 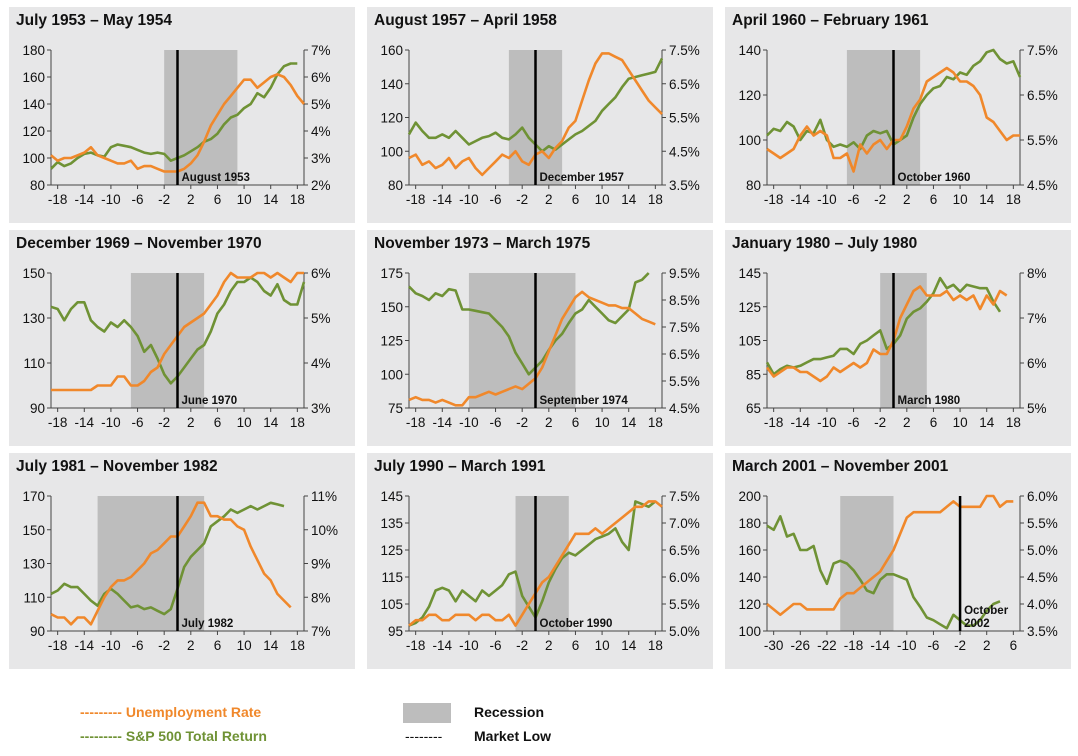 What do you see at coordinates (193, 712) in the screenshot?
I see `legend-unemployment-label: Unemployment Rate` at bounding box center [193, 712].